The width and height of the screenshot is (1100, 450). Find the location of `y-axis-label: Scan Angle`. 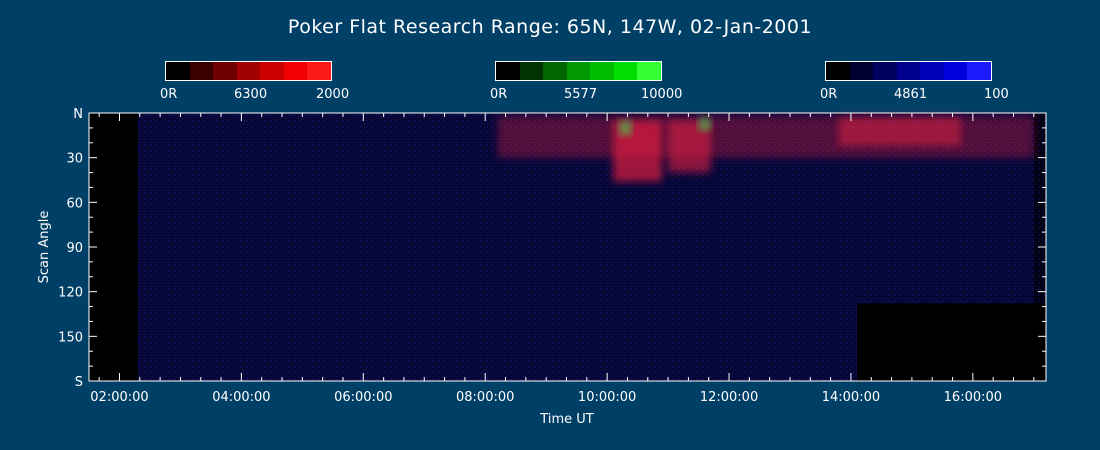

y-axis-label: Scan Angle is located at coordinates (44, 247).